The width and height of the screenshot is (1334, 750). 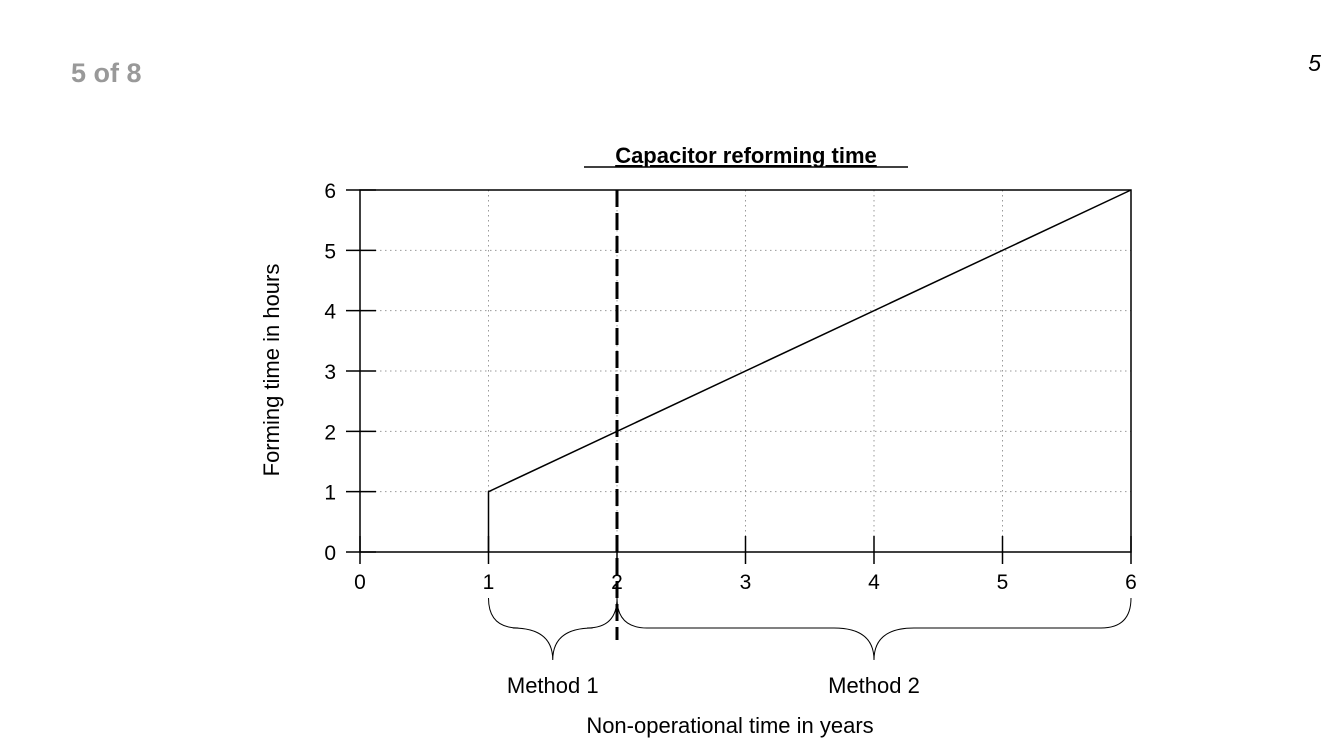 What do you see at coordinates (330, 312) in the screenshot?
I see `y-tick-label-4: 4` at bounding box center [330, 312].